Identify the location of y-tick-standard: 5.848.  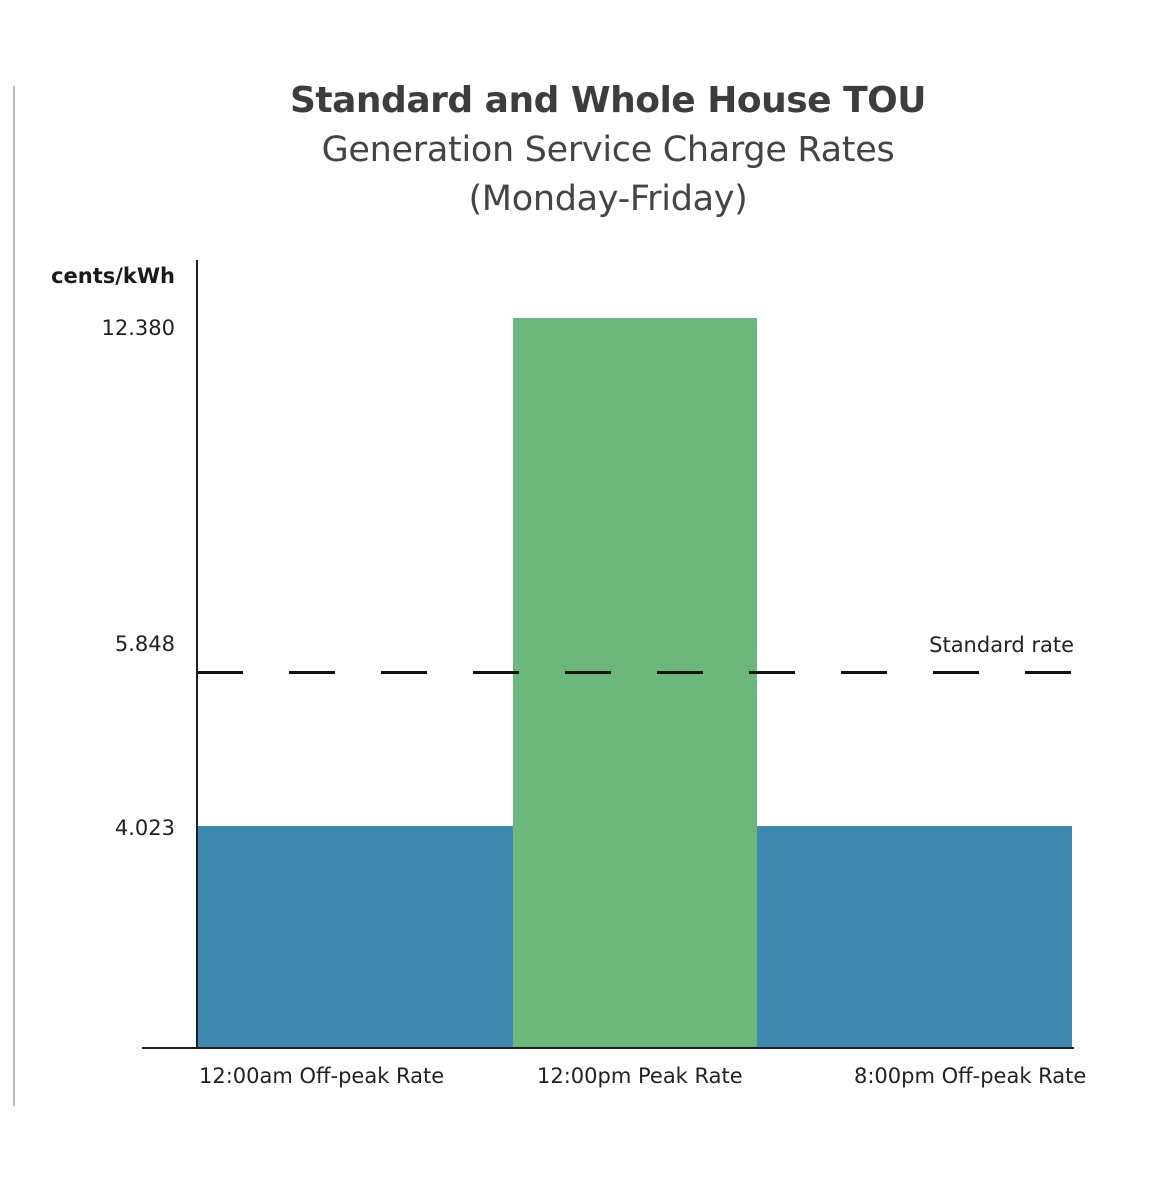
(144, 644).